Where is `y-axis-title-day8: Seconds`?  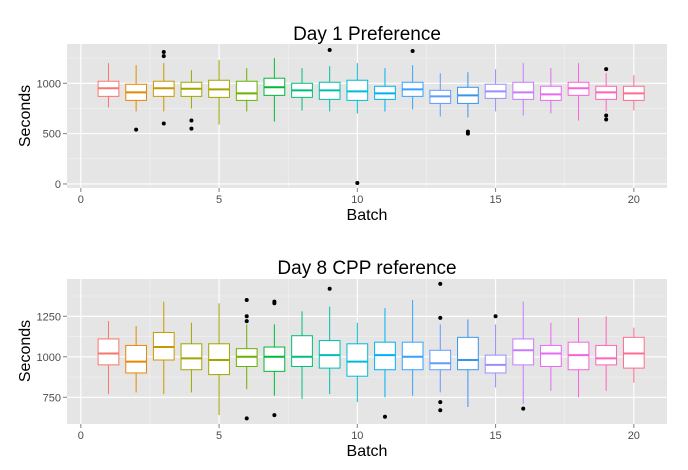
y-axis-title-day8: Seconds is located at coordinates (25, 351).